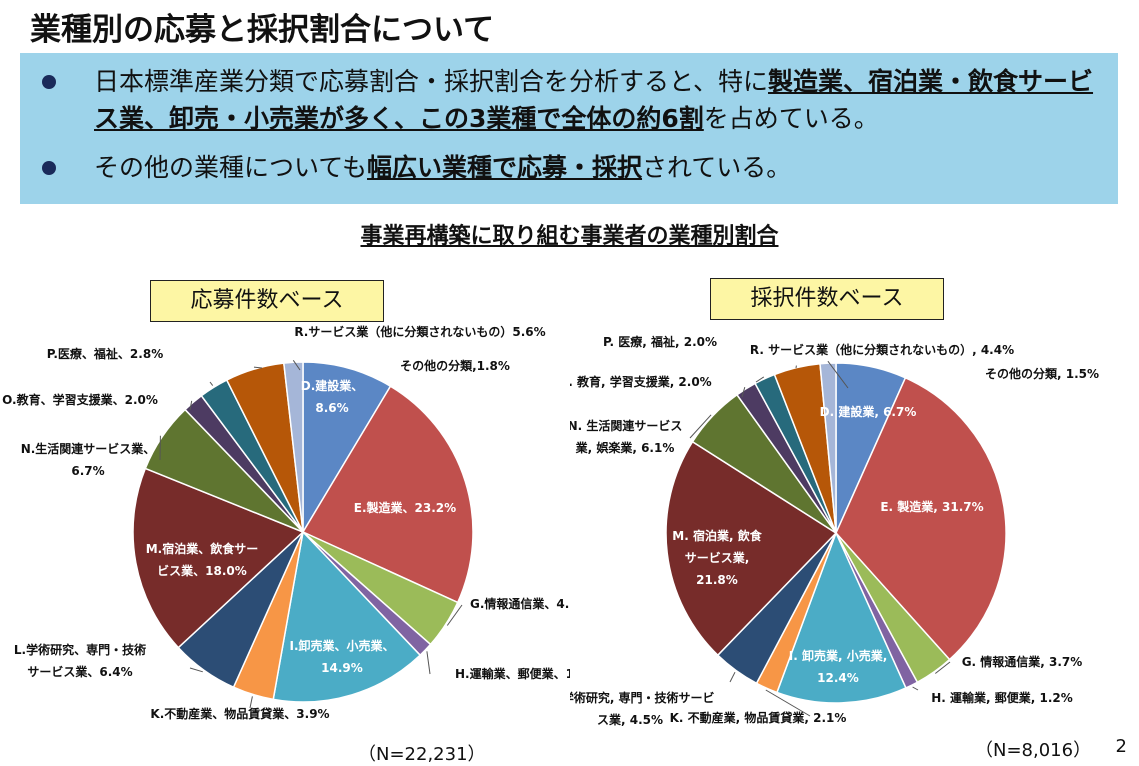  I want to click on page-number: 2, so click(1121, 746).